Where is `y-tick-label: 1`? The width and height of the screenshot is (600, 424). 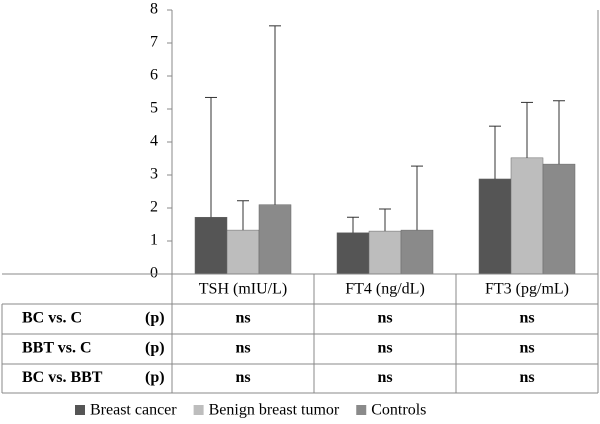 y-tick-label: 1 is located at coordinates (154, 240).